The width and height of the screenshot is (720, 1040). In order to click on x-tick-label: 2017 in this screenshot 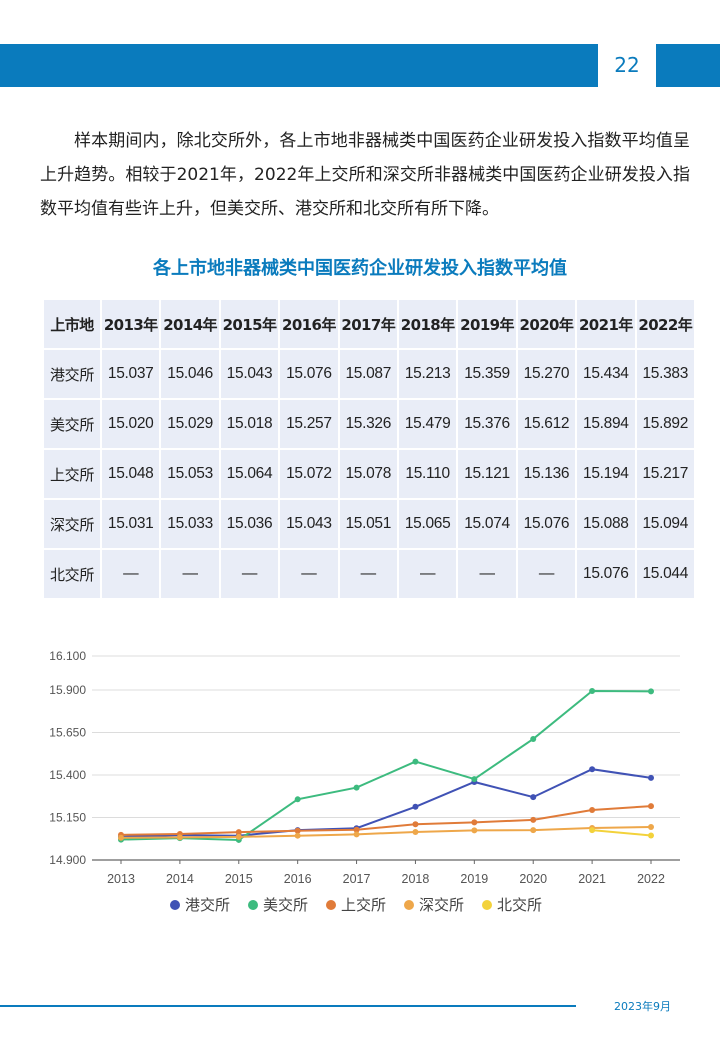, I will do `click(357, 879)`.